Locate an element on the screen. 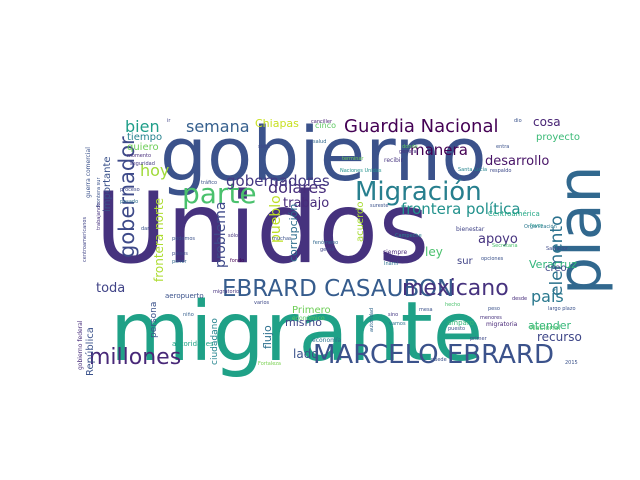 The width and height of the screenshot is (640, 480). word-corrupcion: corrupción is located at coordinates (293, 233).